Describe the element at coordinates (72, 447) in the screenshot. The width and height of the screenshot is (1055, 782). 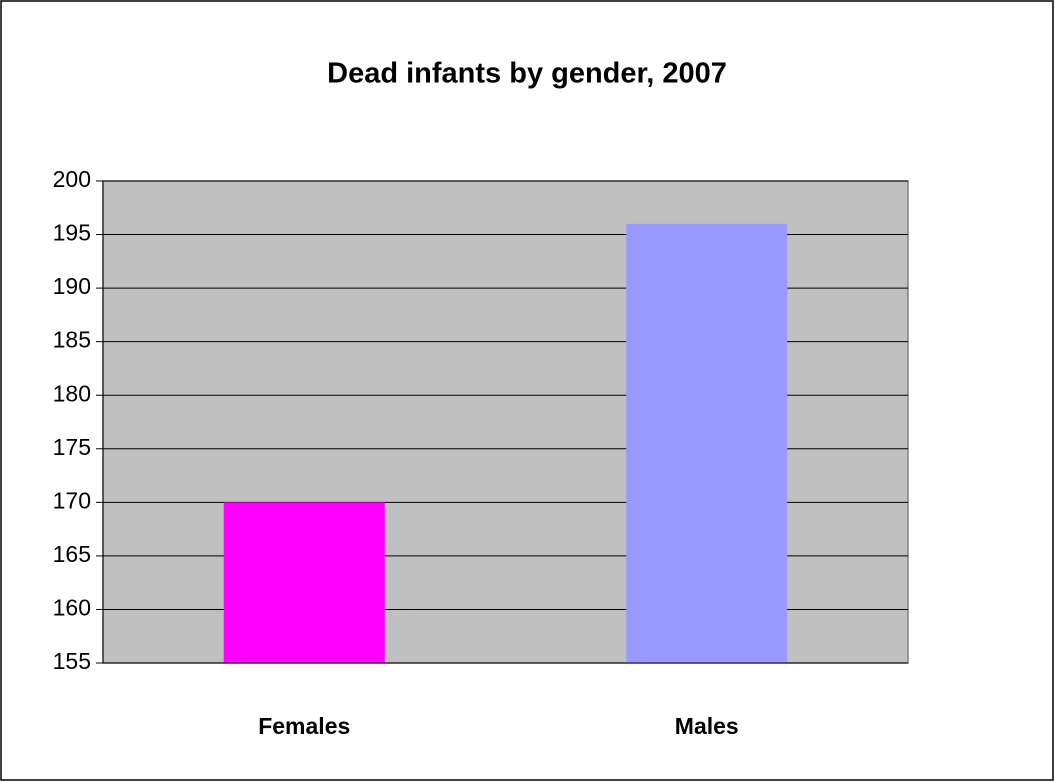
I see `y-tick-label: 175` at that location.